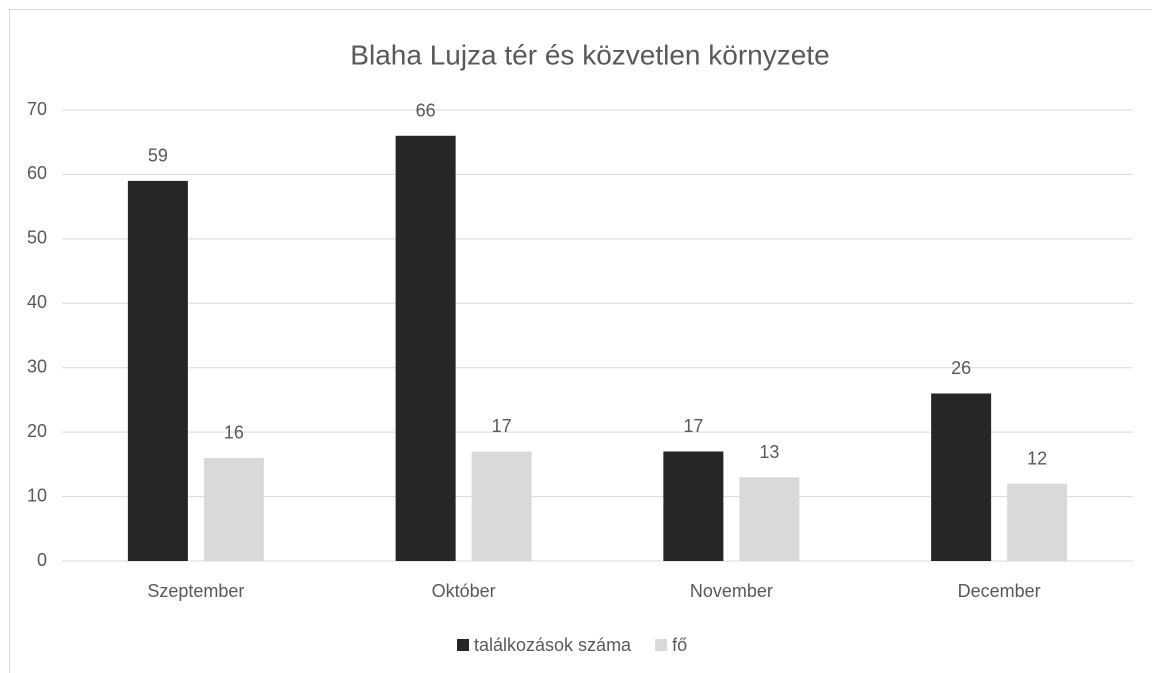 The height and width of the screenshot is (673, 1152). What do you see at coordinates (195, 591) in the screenshot?
I see `x-tick-label: Szeptember` at bounding box center [195, 591].